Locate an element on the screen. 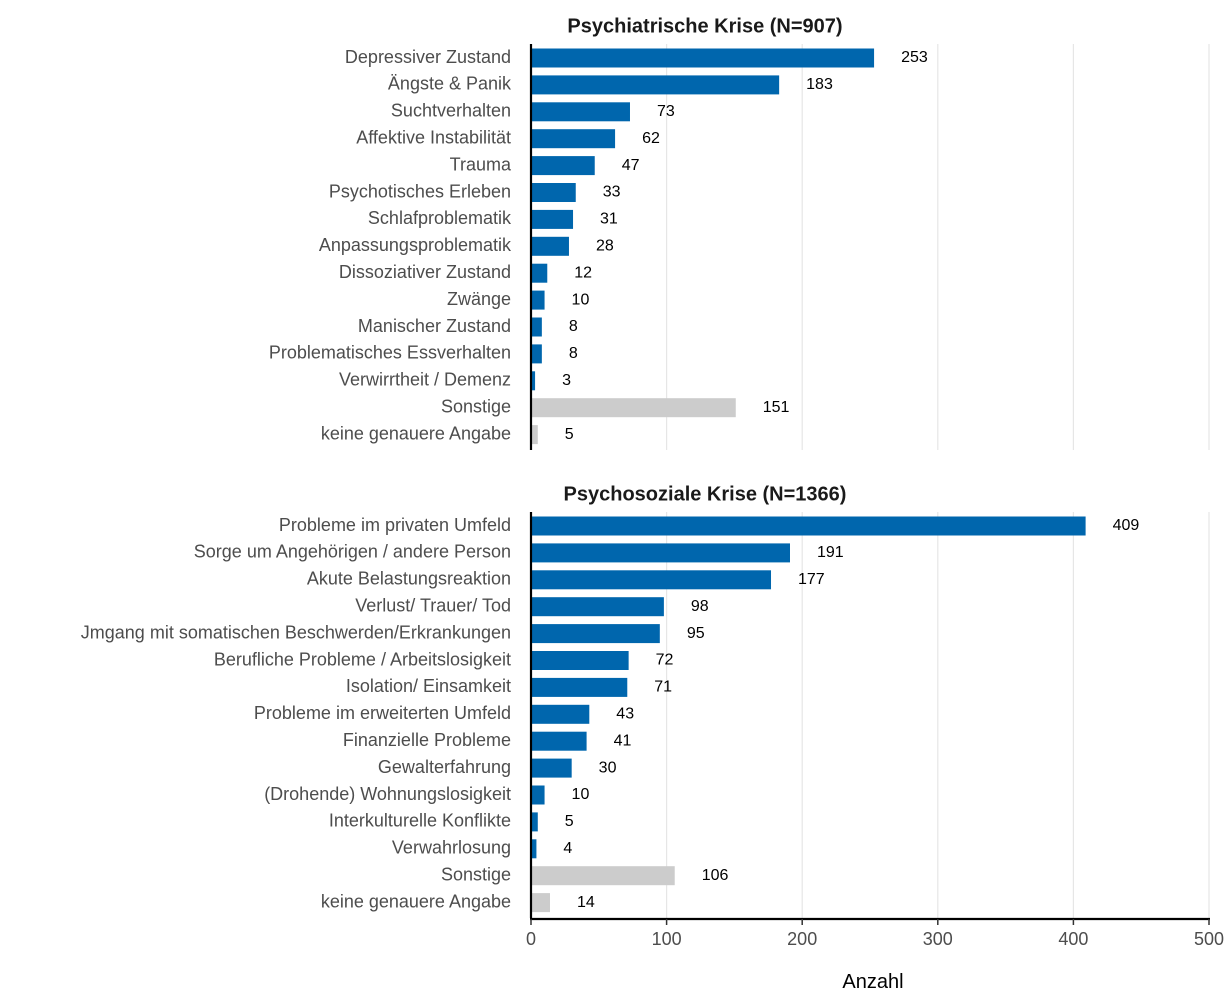 The width and height of the screenshot is (1231, 1001). value-label: 73 is located at coordinates (666, 111).